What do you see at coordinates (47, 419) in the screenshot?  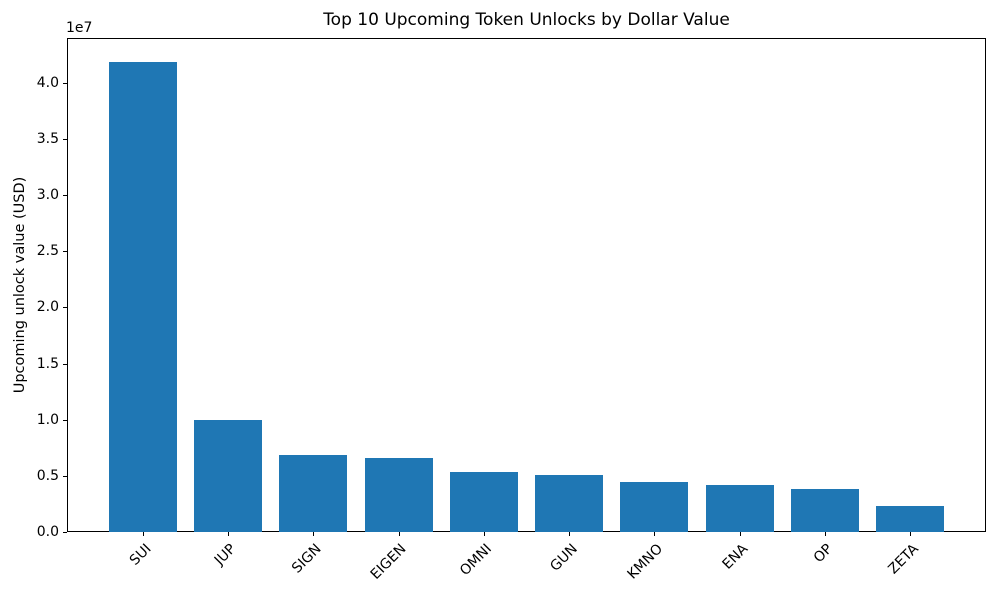 I see `y-tick-label: 1.0` at bounding box center [47, 419].